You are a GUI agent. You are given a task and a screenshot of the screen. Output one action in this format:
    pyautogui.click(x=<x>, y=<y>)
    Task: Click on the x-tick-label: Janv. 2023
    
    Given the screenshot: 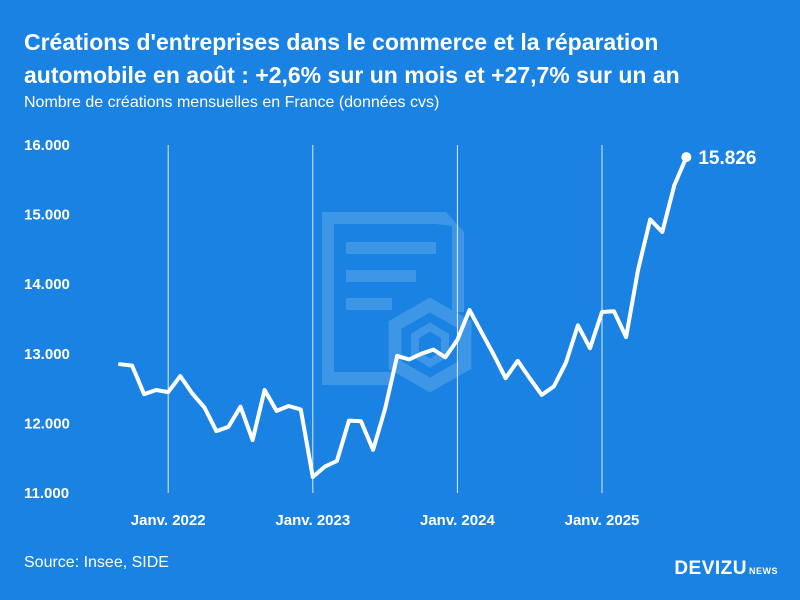 What is the action you would take?
    pyautogui.click(x=312, y=520)
    